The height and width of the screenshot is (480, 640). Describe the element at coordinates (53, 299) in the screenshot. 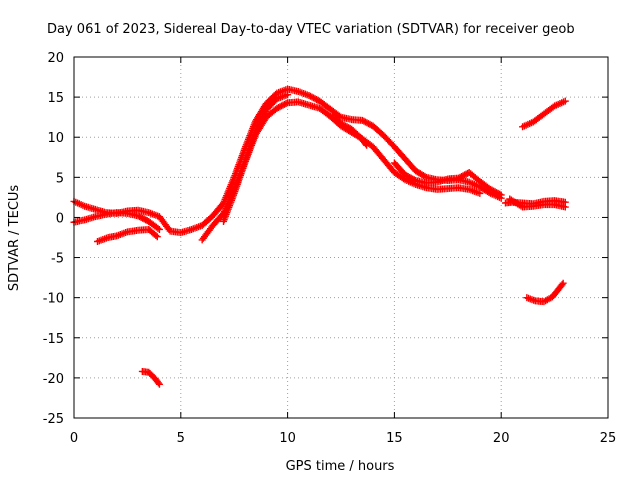

I see `y-tick-label: -10` at that location.